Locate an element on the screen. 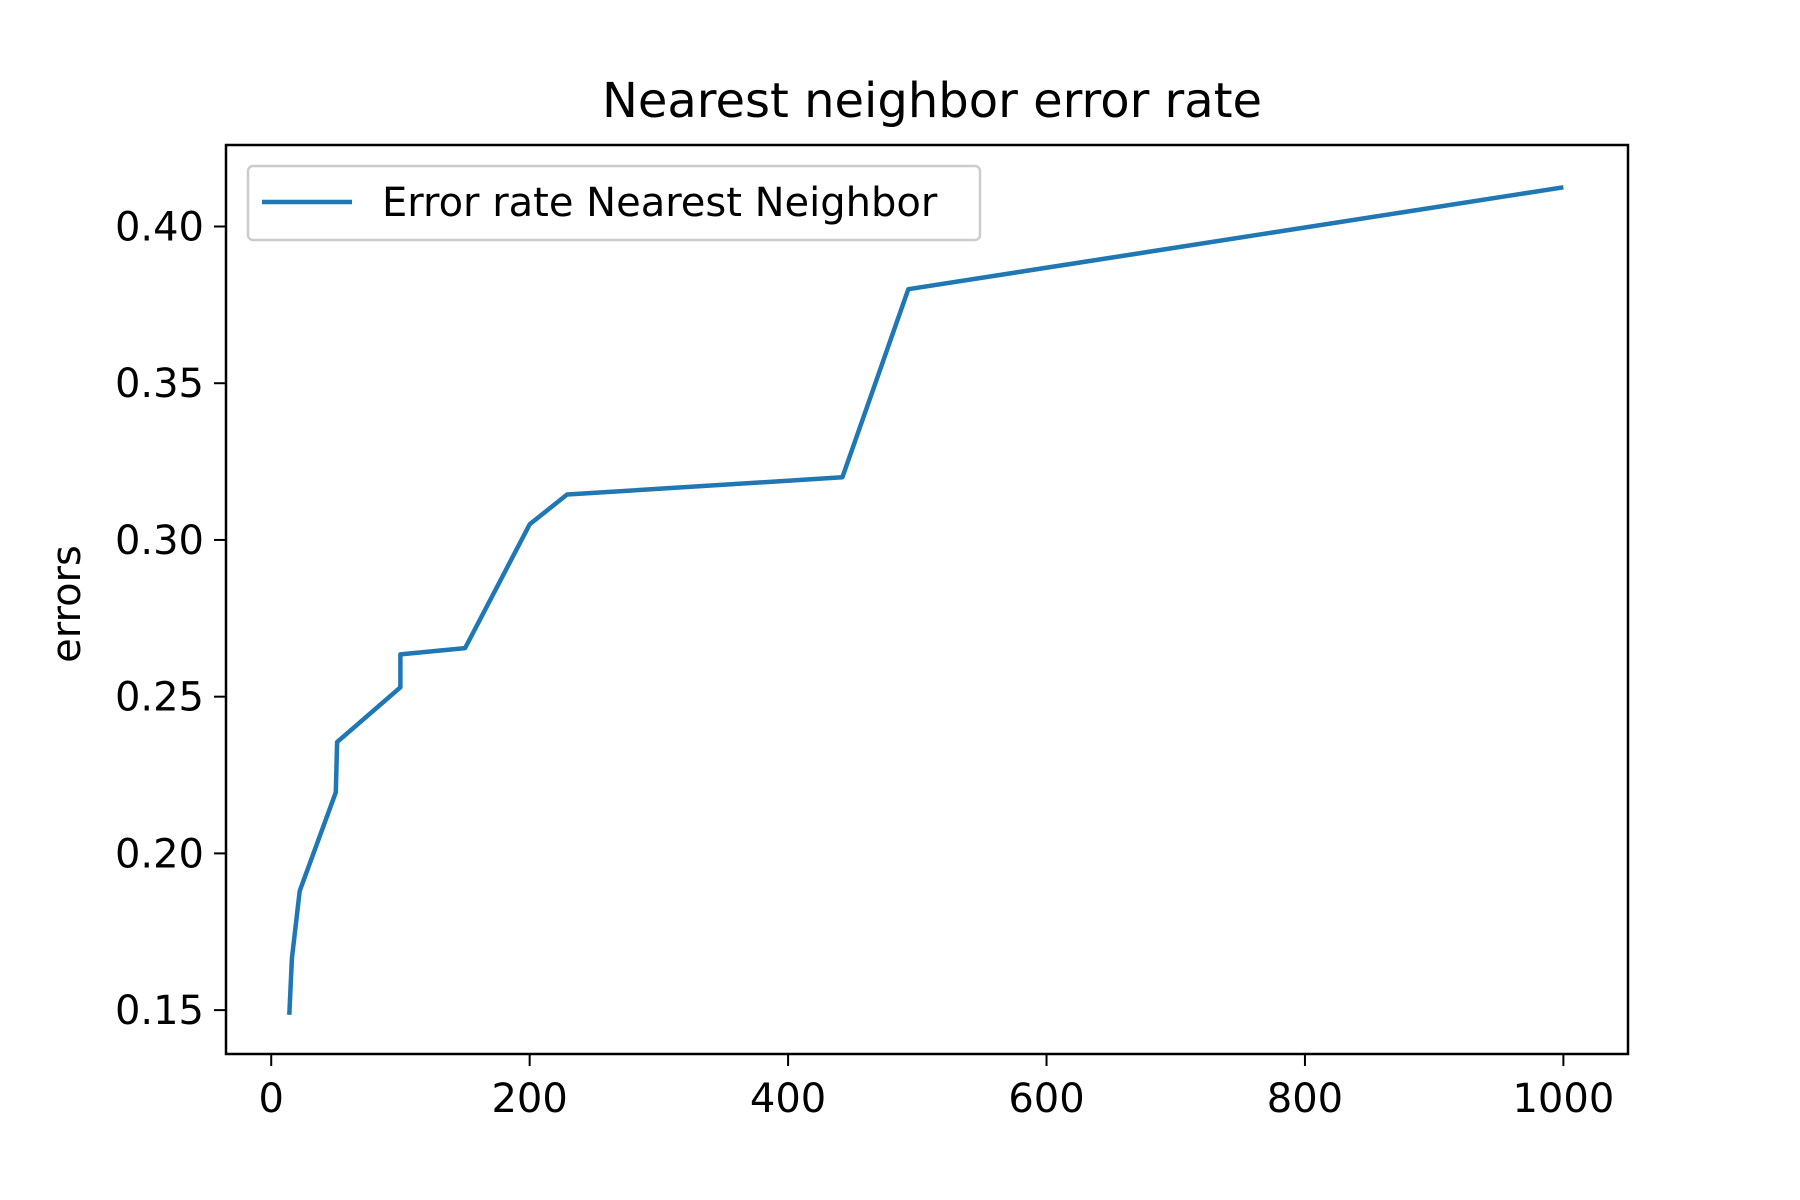 The width and height of the screenshot is (1800, 1200). x-tick-label: 400 is located at coordinates (788, 1099).